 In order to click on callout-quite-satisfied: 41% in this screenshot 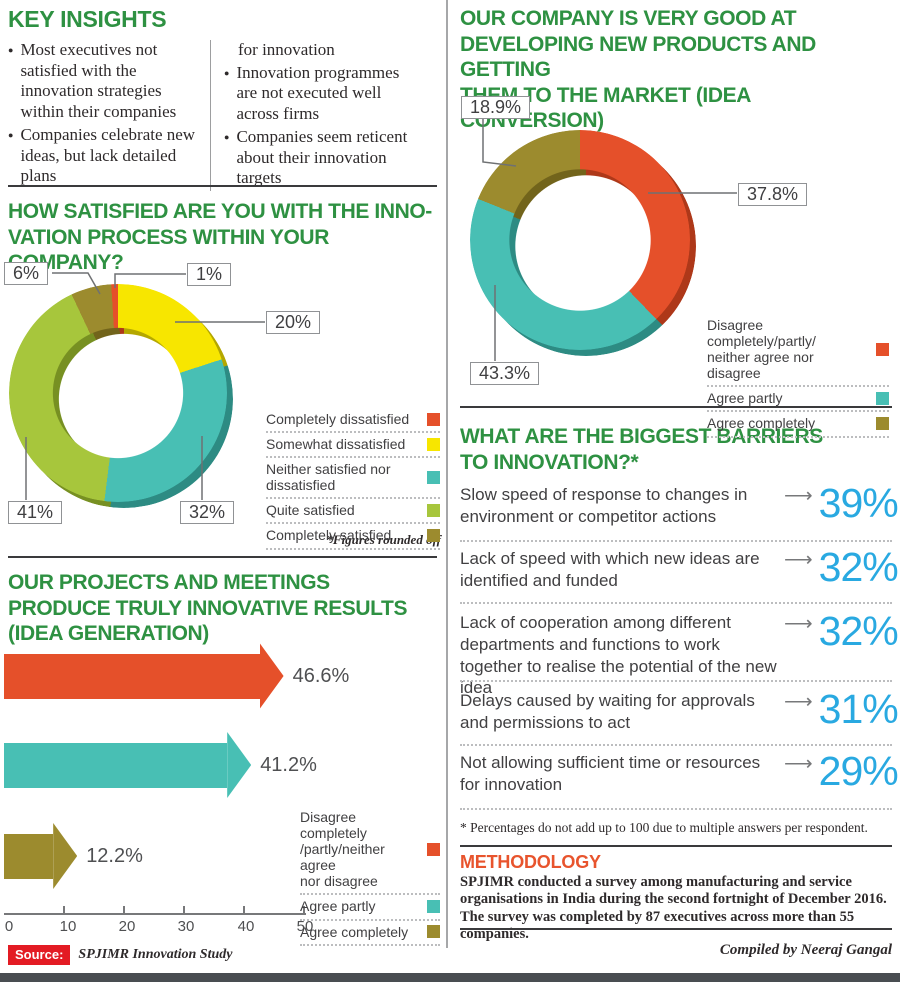, I will do `click(35, 512)`.